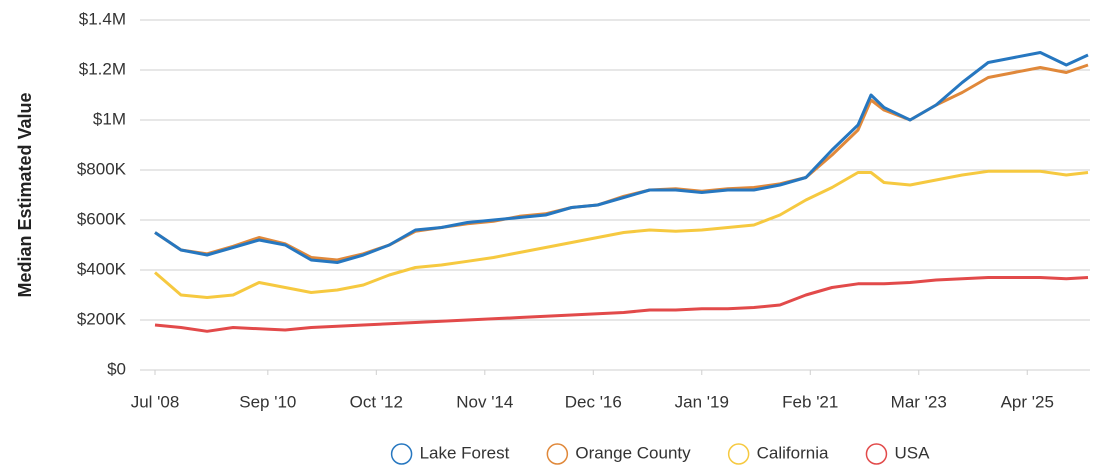  What do you see at coordinates (109, 118) in the screenshot?
I see `y-tick-label: $1M` at bounding box center [109, 118].